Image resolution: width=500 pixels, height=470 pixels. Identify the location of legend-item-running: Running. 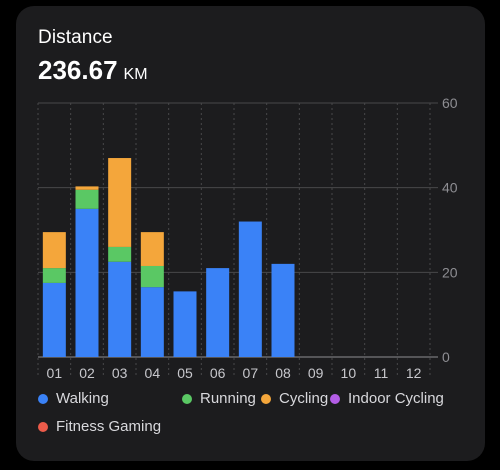
(219, 398).